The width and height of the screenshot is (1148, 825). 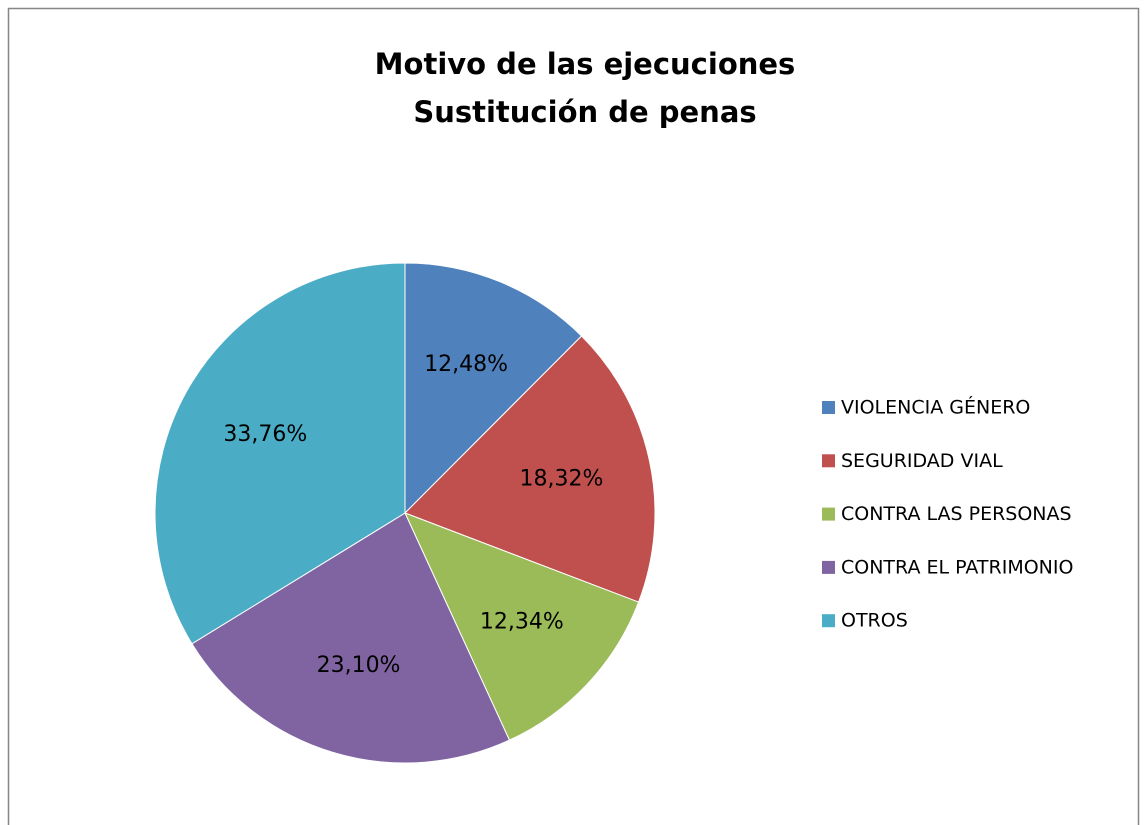 What do you see at coordinates (359, 665) in the screenshot?
I see `data-label: 23,10%` at bounding box center [359, 665].